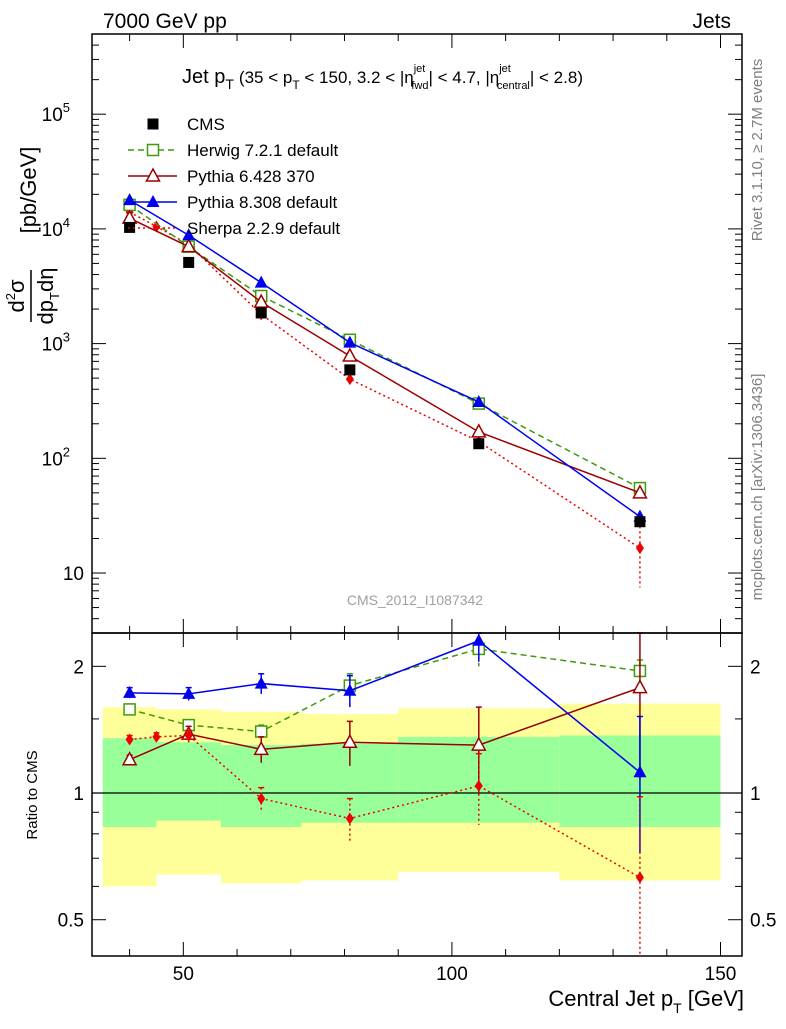 The width and height of the screenshot is (786, 1029). I want to click on legend-entry-pythia-8-308-default: Pythia 8.308 default, so click(233, 202).